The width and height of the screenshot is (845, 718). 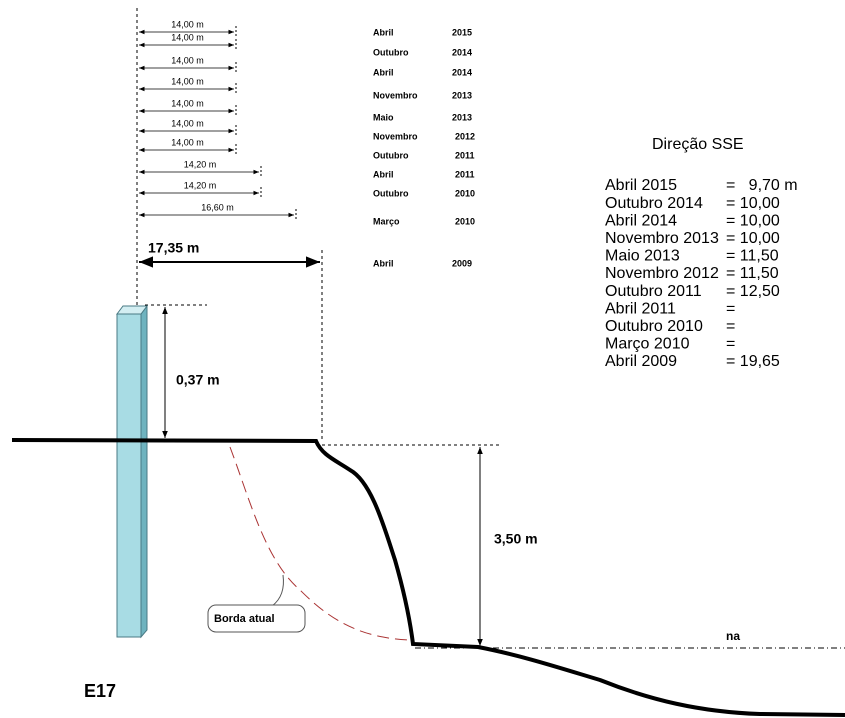 I want to click on entry-value: = 12,50, so click(x=753, y=291).